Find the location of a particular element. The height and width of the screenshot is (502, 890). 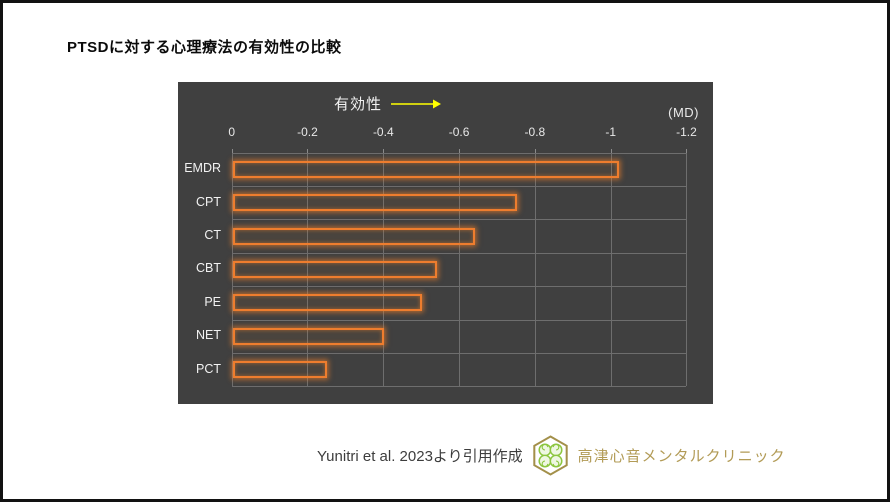

arrow-right-icon is located at coordinates (416, 103).